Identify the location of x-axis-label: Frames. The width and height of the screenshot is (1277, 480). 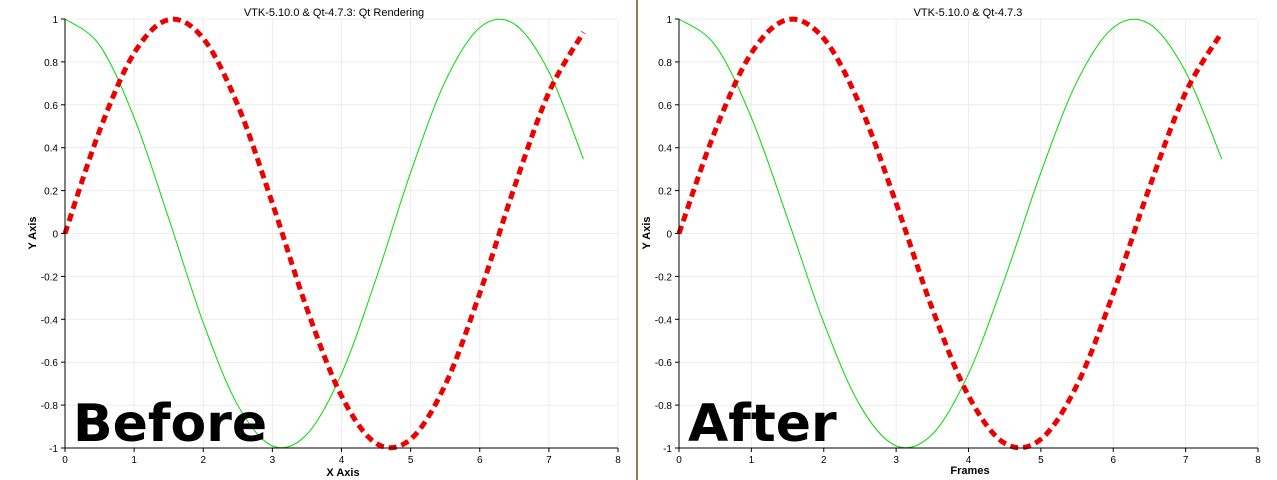
(969, 471).